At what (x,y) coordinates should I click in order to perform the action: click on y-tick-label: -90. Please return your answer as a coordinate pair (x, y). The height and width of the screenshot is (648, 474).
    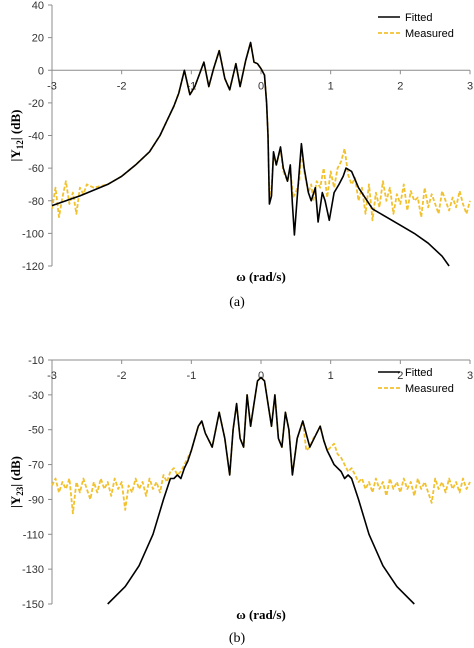
    Looking at the image, I should click on (36, 500).